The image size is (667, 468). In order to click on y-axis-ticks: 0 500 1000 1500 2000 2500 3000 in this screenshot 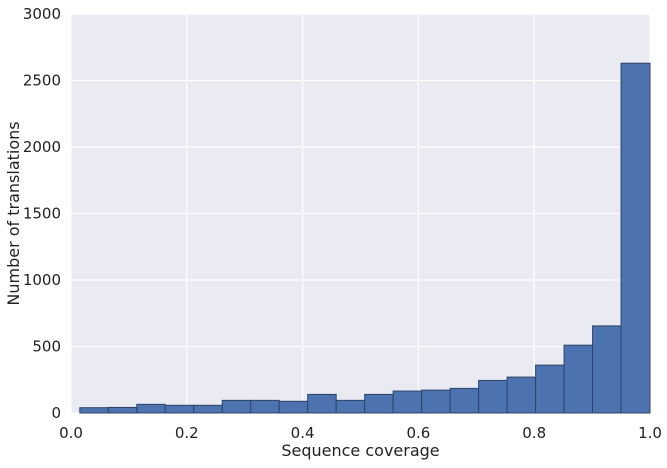, I will do `click(42, 213)`.